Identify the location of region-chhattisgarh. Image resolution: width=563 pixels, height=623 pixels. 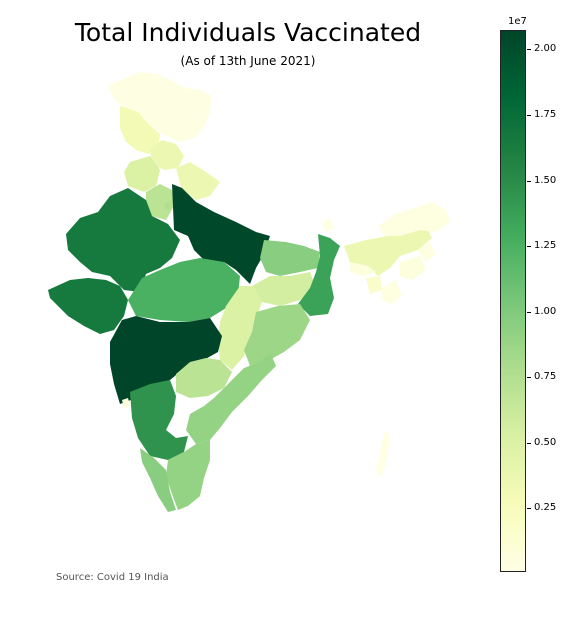
(240, 328).